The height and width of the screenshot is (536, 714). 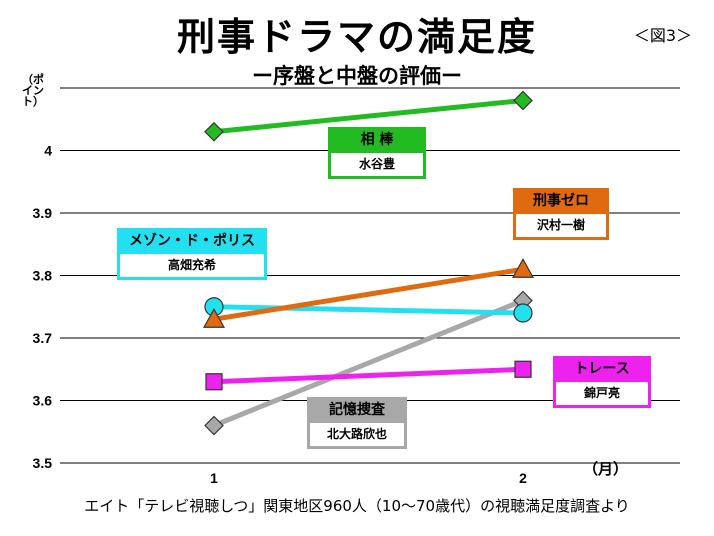 What do you see at coordinates (43, 463) in the screenshot?
I see `y-tick-label: 3.5` at bounding box center [43, 463].